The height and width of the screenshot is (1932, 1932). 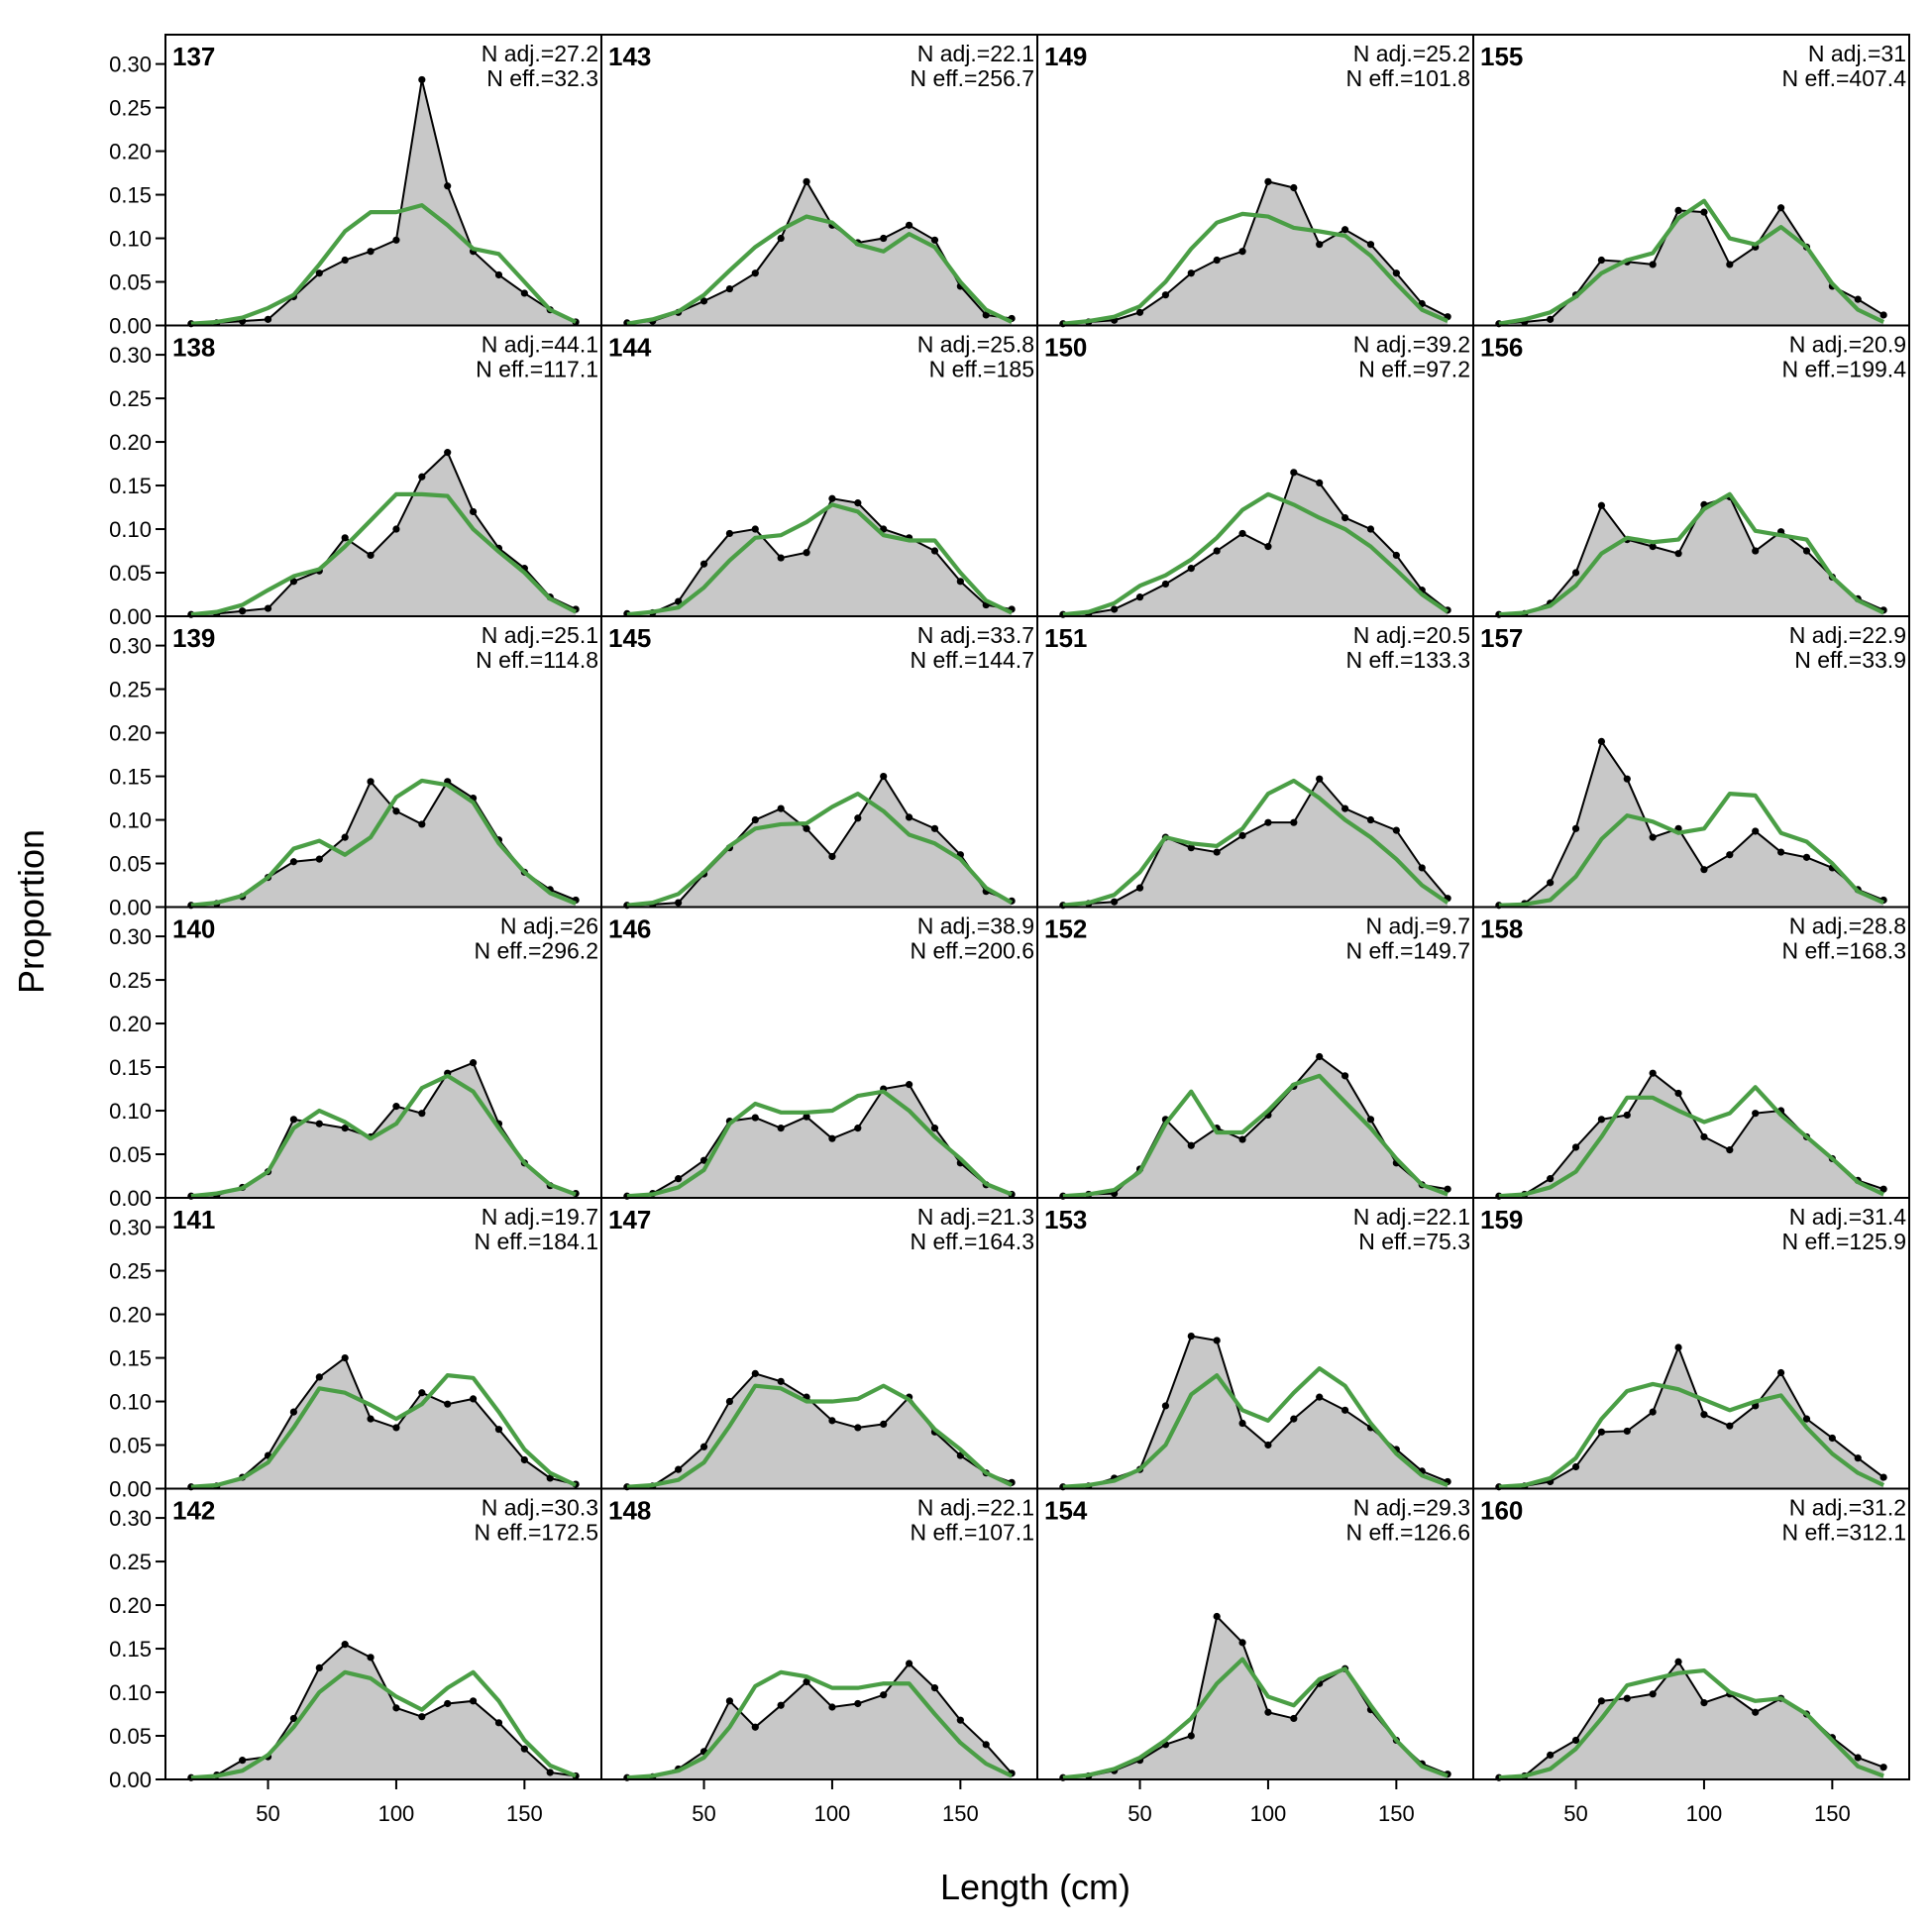 I want to click on panel-label: 160, so click(x=1501, y=1511).